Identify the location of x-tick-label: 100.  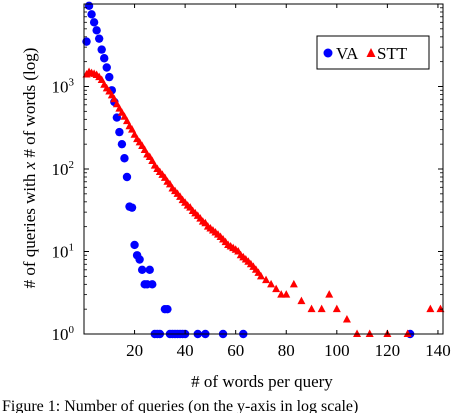
(337, 350).